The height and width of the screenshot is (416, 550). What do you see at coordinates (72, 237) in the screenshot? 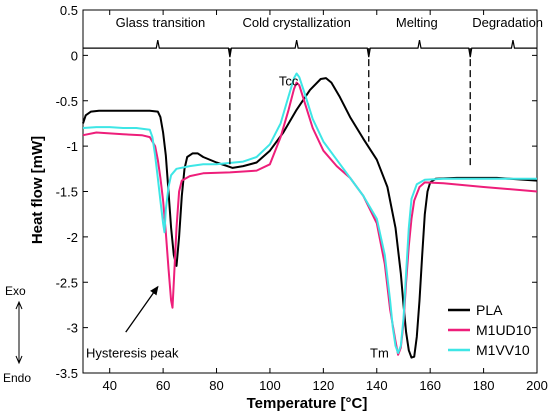
I see `y-tick-label: -2` at bounding box center [72, 237].